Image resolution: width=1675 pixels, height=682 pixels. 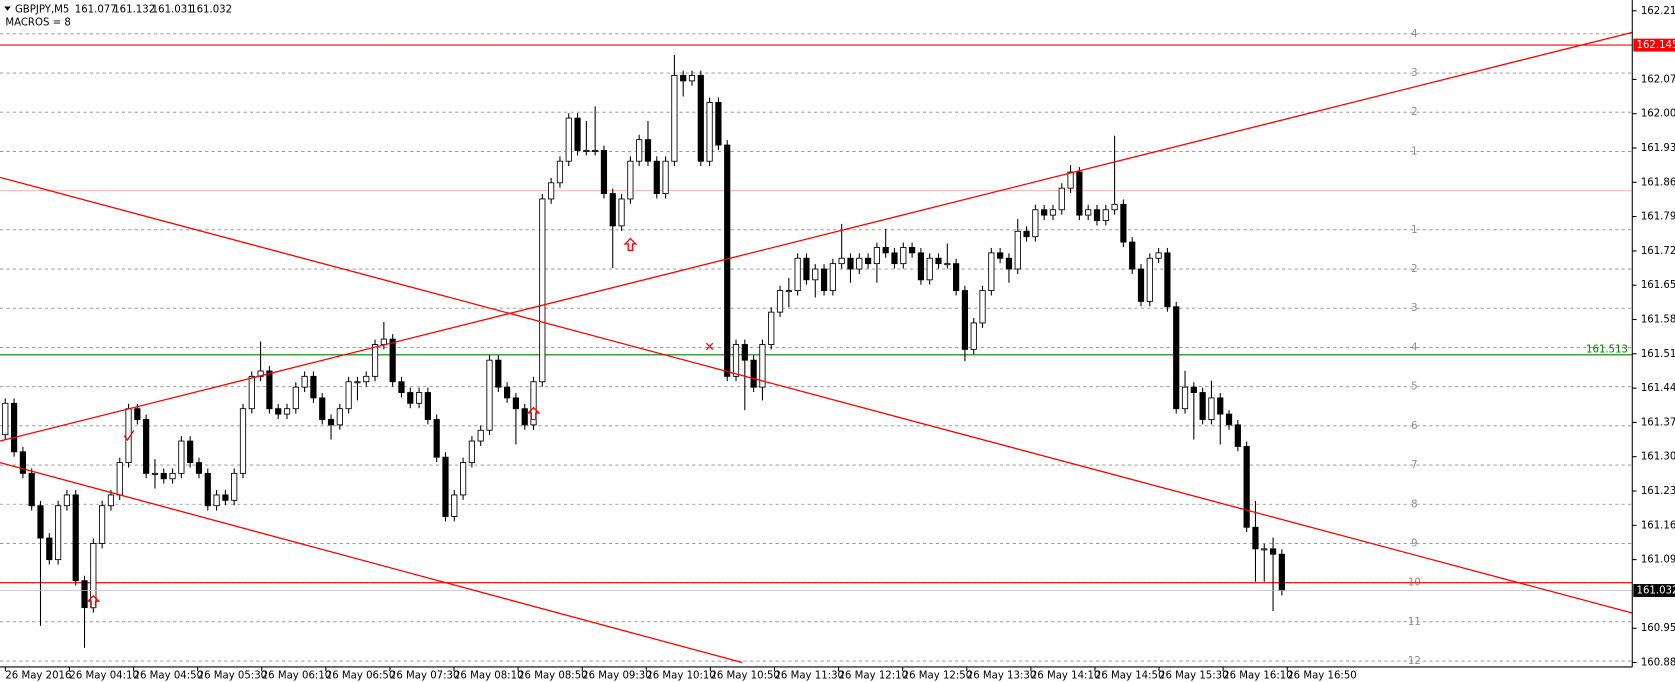 What do you see at coordinates (1658, 79) in the screenshot?
I see `y-tick-label: 162.075` at bounding box center [1658, 79].